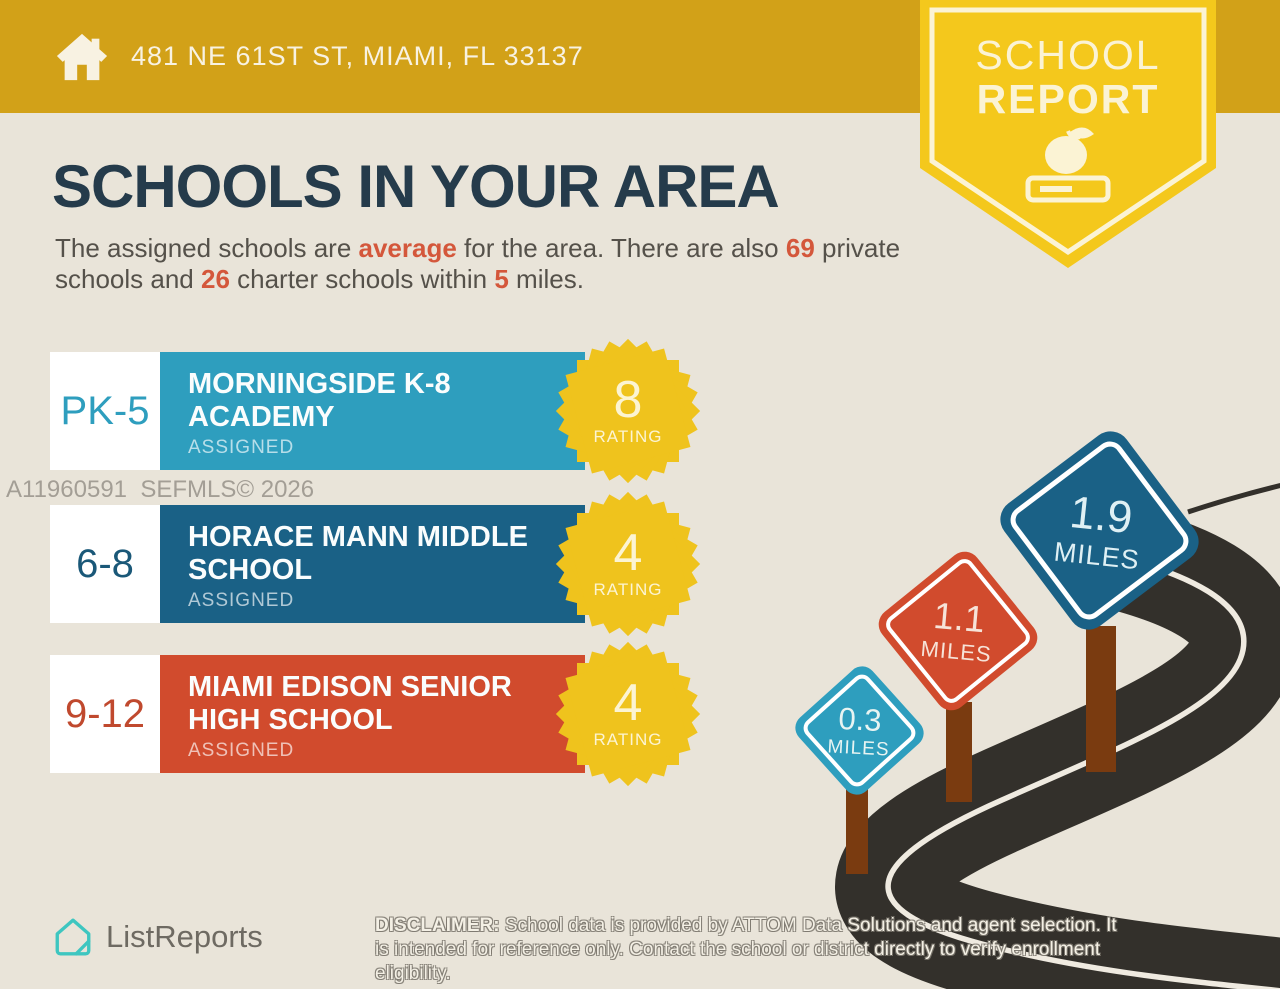  Describe the element at coordinates (1101, 514) in the screenshot. I see `distance-value: 1.9` at that location.